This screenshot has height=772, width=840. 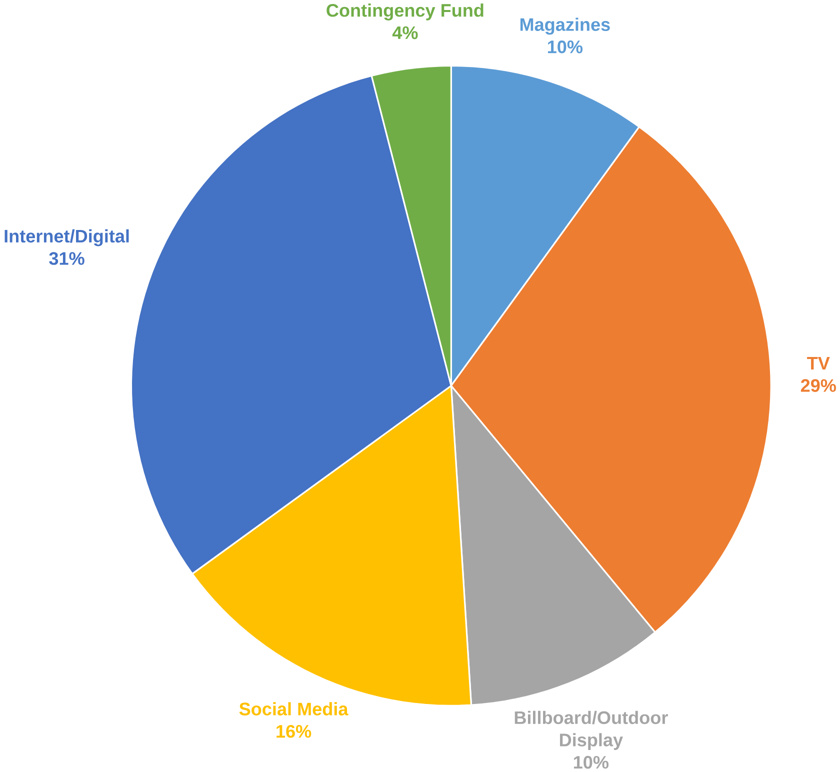 I want to click on slice-label: Contingency Fund, so click(x=405, y=11).